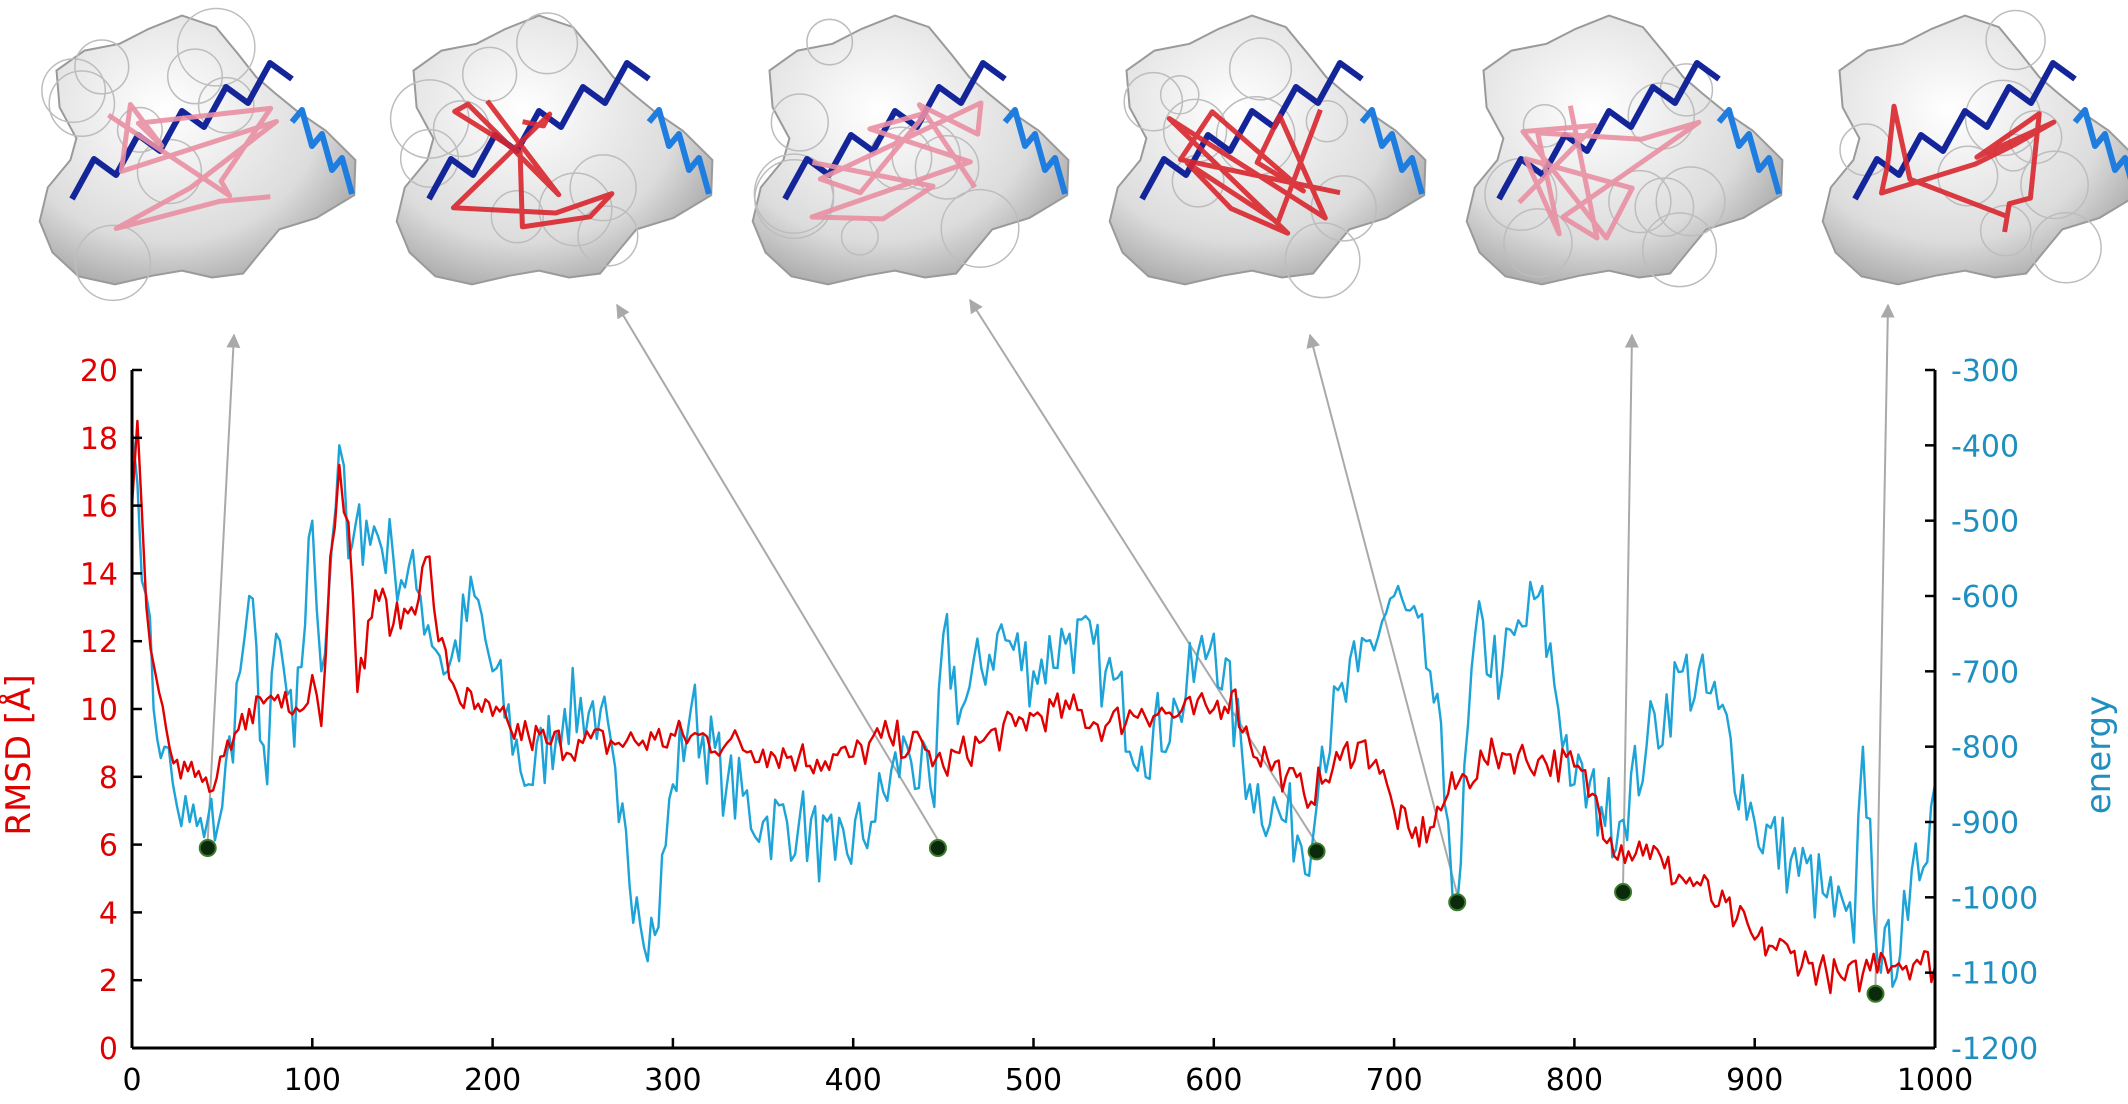  Describe the element at coordinates (99, 507) in the screenshot. I see `y-left-tick-label: 16` at that location.